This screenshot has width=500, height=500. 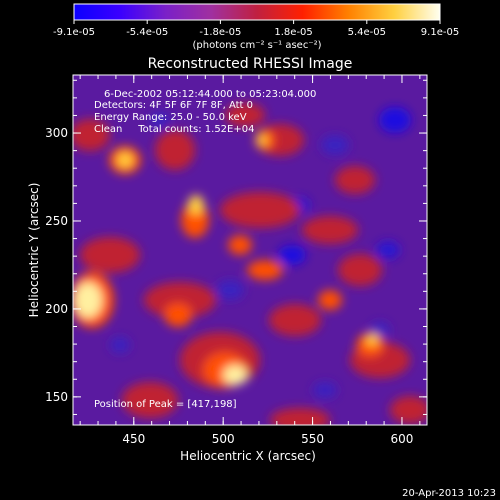 What do you see at coordinates (147, 32) in the screenshot?
I see `colorbar-tick-label: -5.4e-05` at bounding box center [147, 32].